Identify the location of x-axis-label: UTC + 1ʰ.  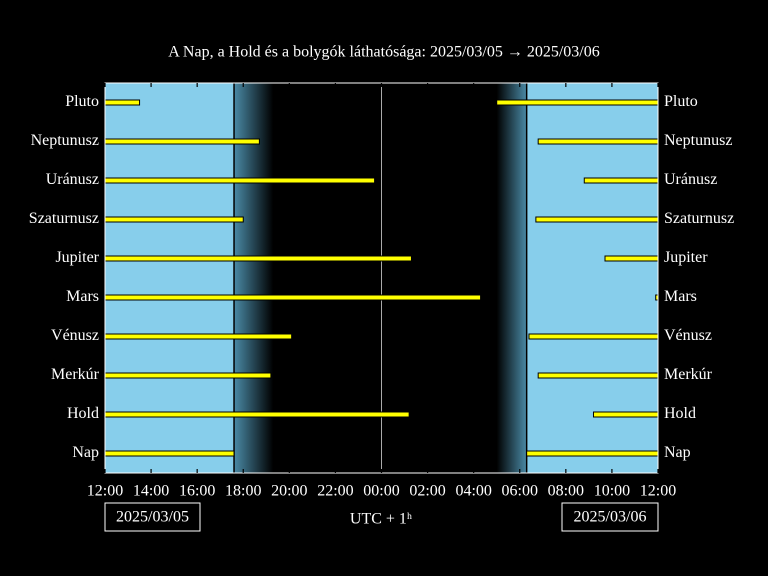
(381, 519).